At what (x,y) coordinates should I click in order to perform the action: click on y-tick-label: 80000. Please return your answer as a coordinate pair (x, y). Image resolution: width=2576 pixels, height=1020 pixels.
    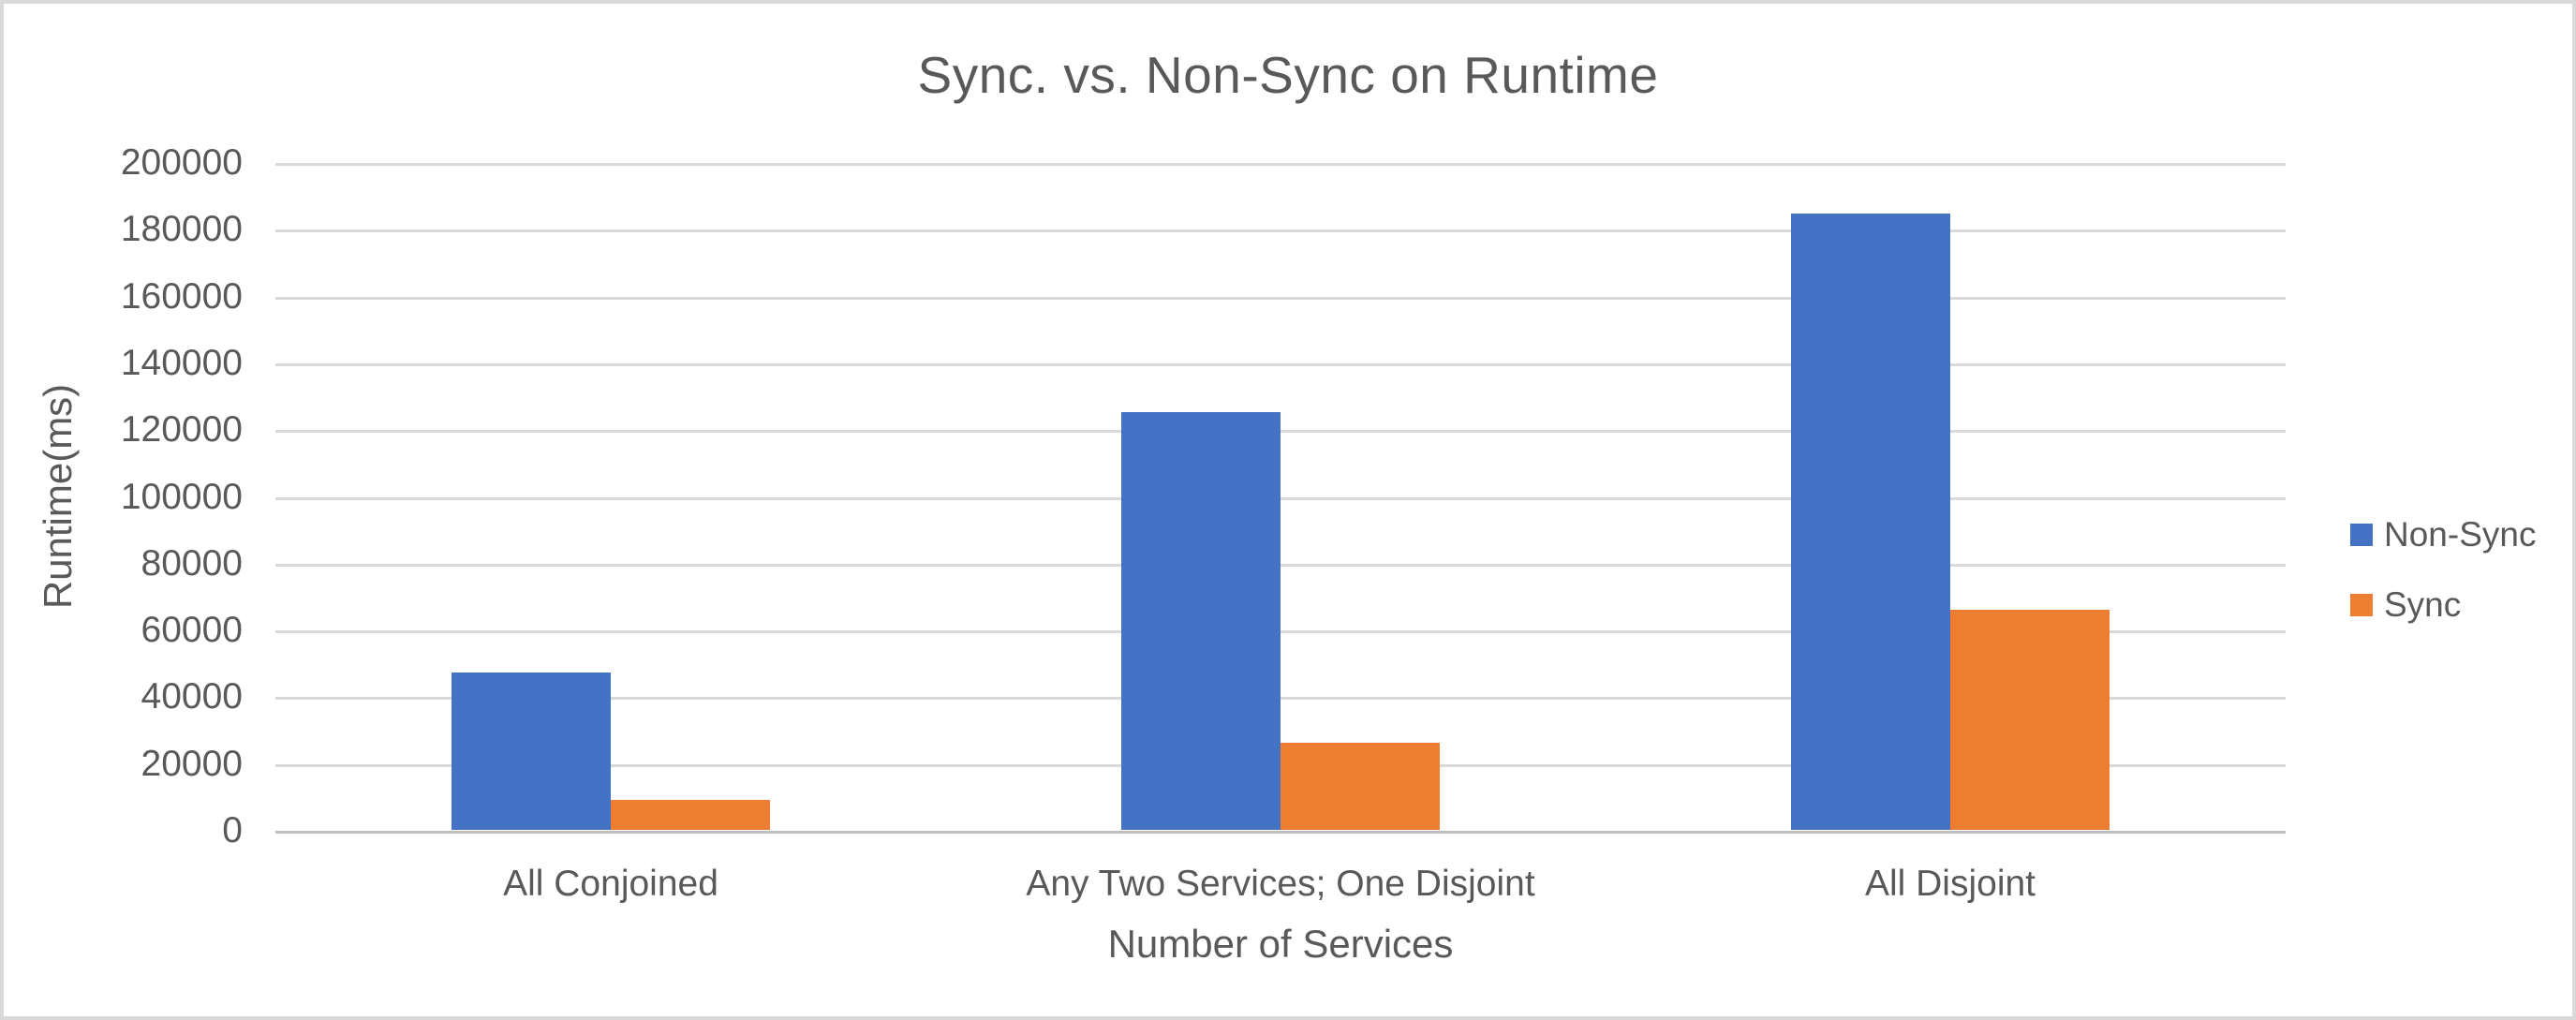
    Looking at the image, I should click on (192, 563).